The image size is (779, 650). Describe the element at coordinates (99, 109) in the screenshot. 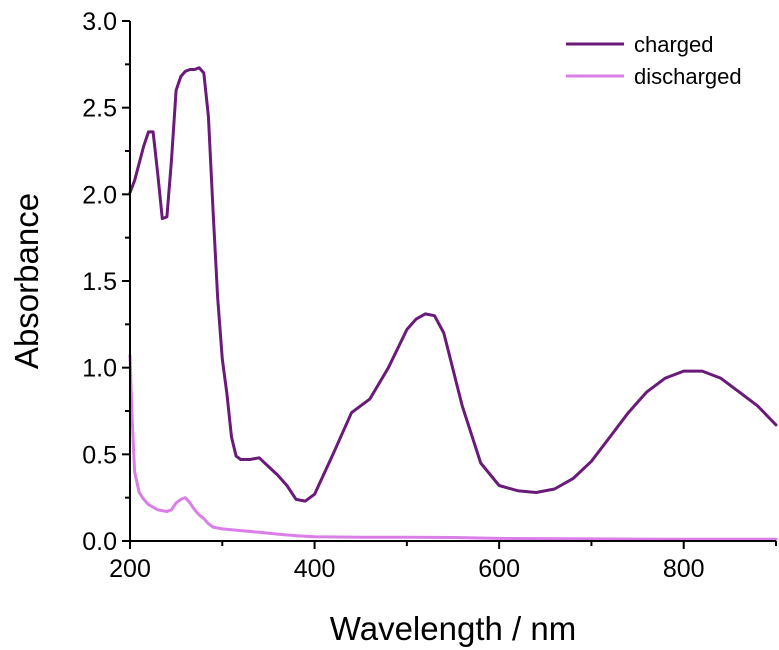

I see `y-tick-label: 2.5` at that location.